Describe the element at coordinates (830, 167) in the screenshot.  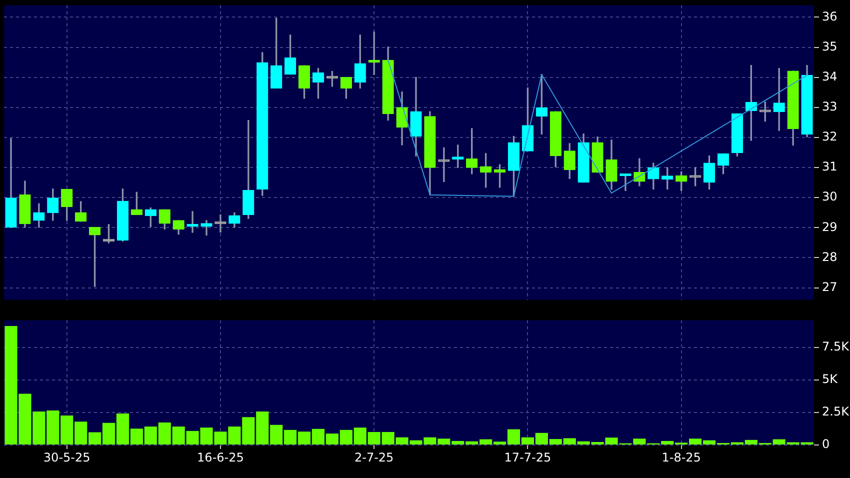
I see `y-tick-label: 31` at that location.